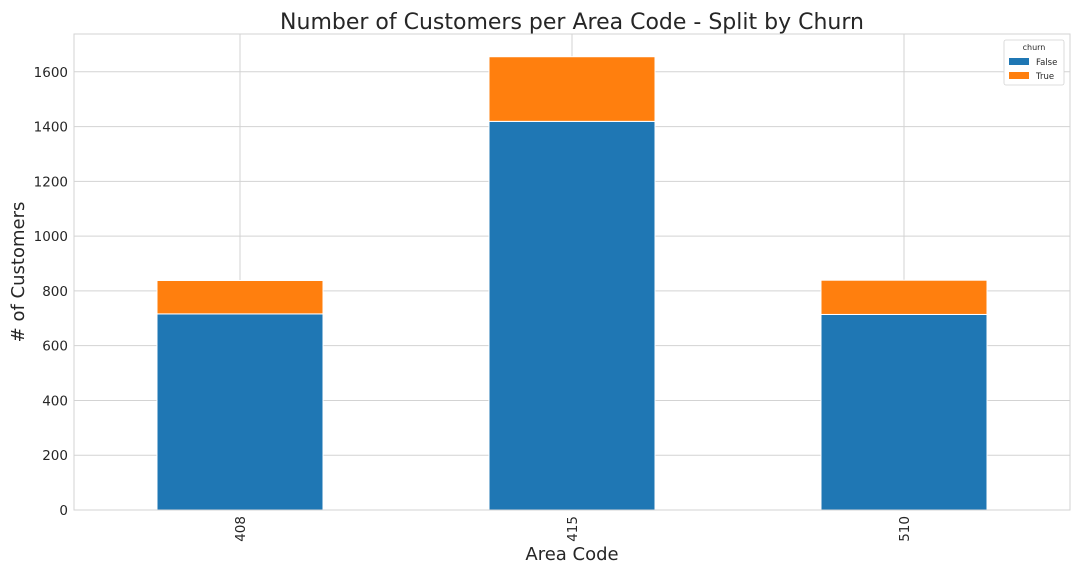 The height and width of the screenshot is (580, 1080). Describe the element at coordinates (18, 272) in the screenshot. I see `y-axis-label: # of Customers` at that location.